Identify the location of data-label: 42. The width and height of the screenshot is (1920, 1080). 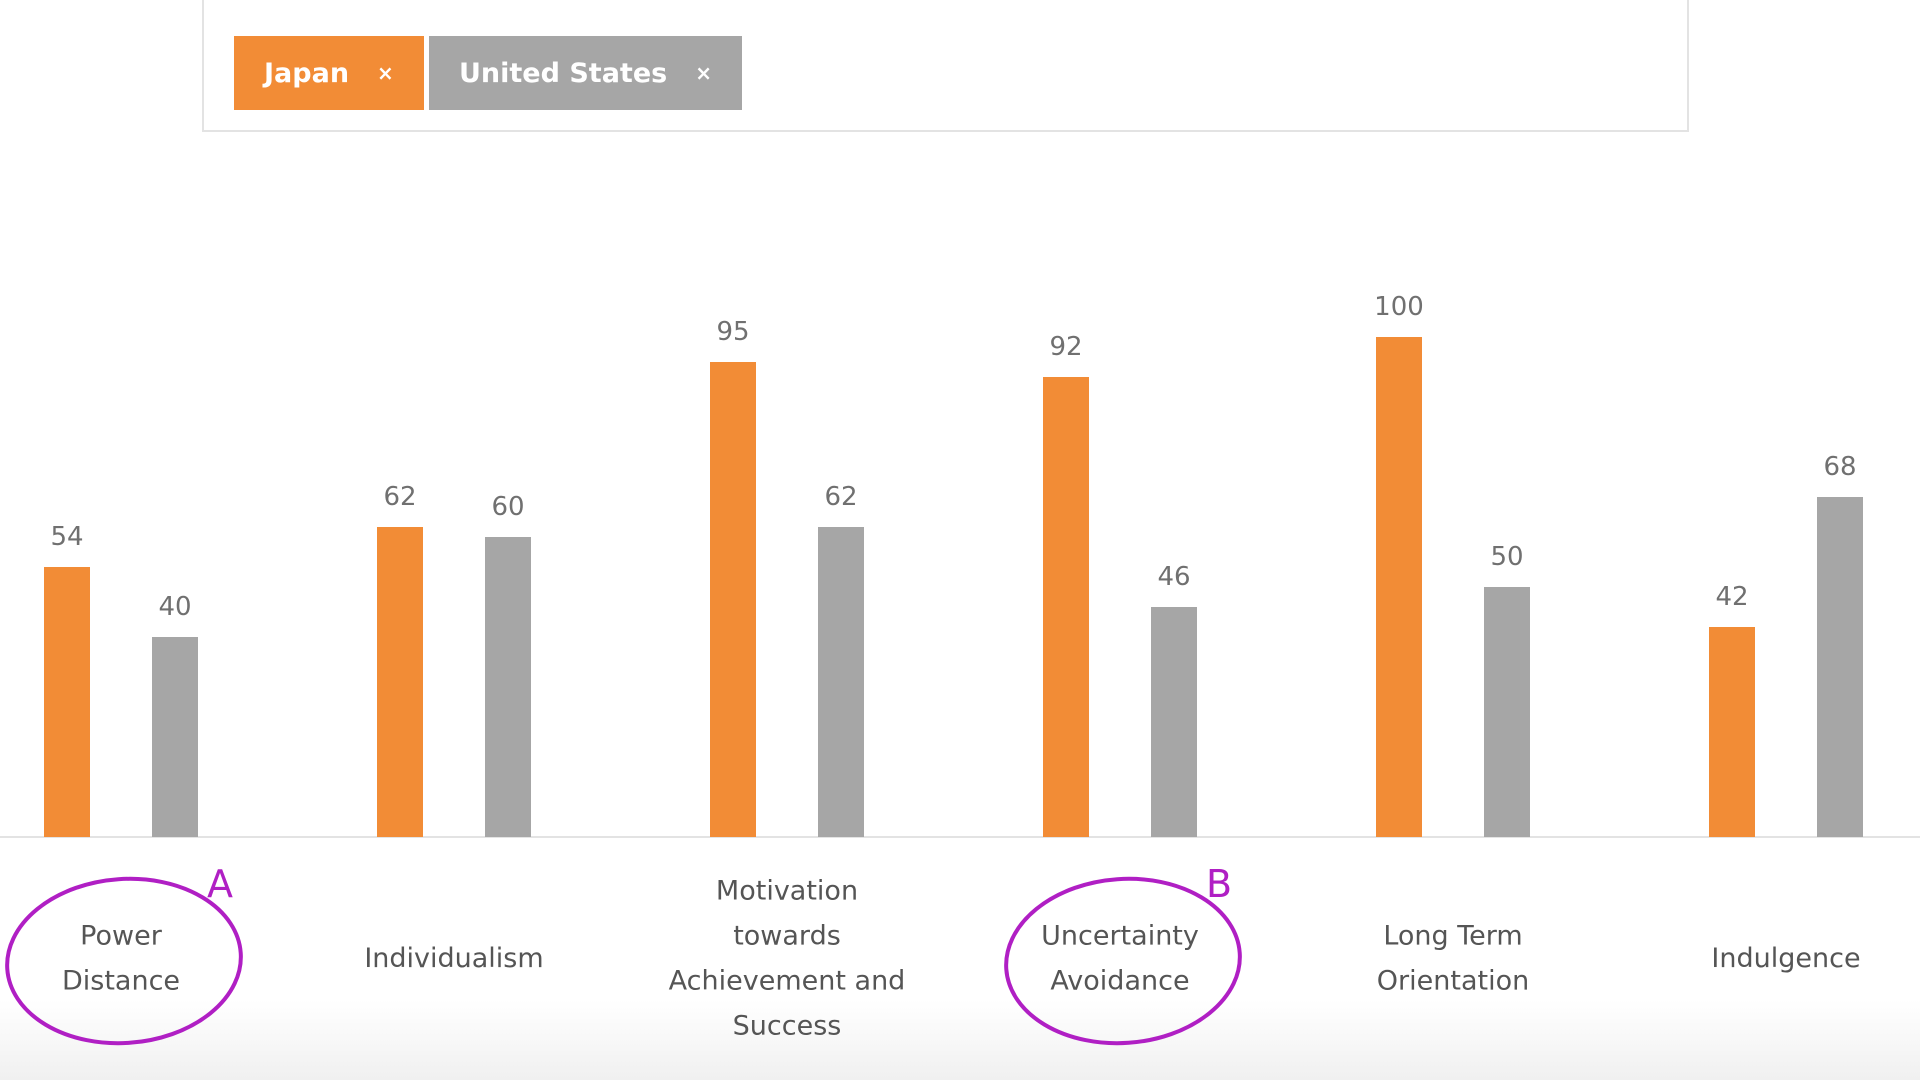
(1731, 597).